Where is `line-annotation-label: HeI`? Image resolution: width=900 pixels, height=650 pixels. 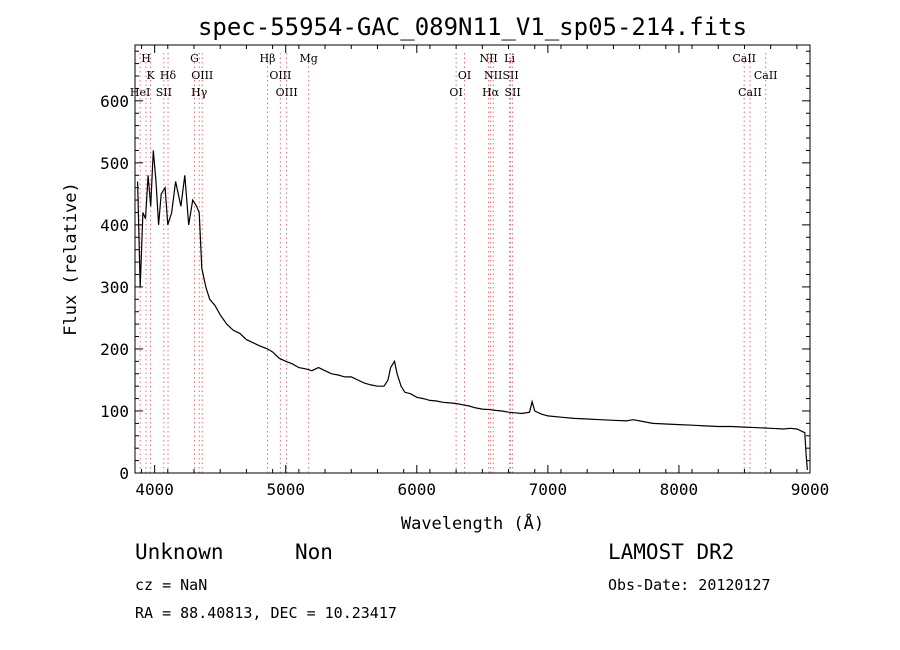
line-annotation-label: HeI is located at coordinates (140, 92).